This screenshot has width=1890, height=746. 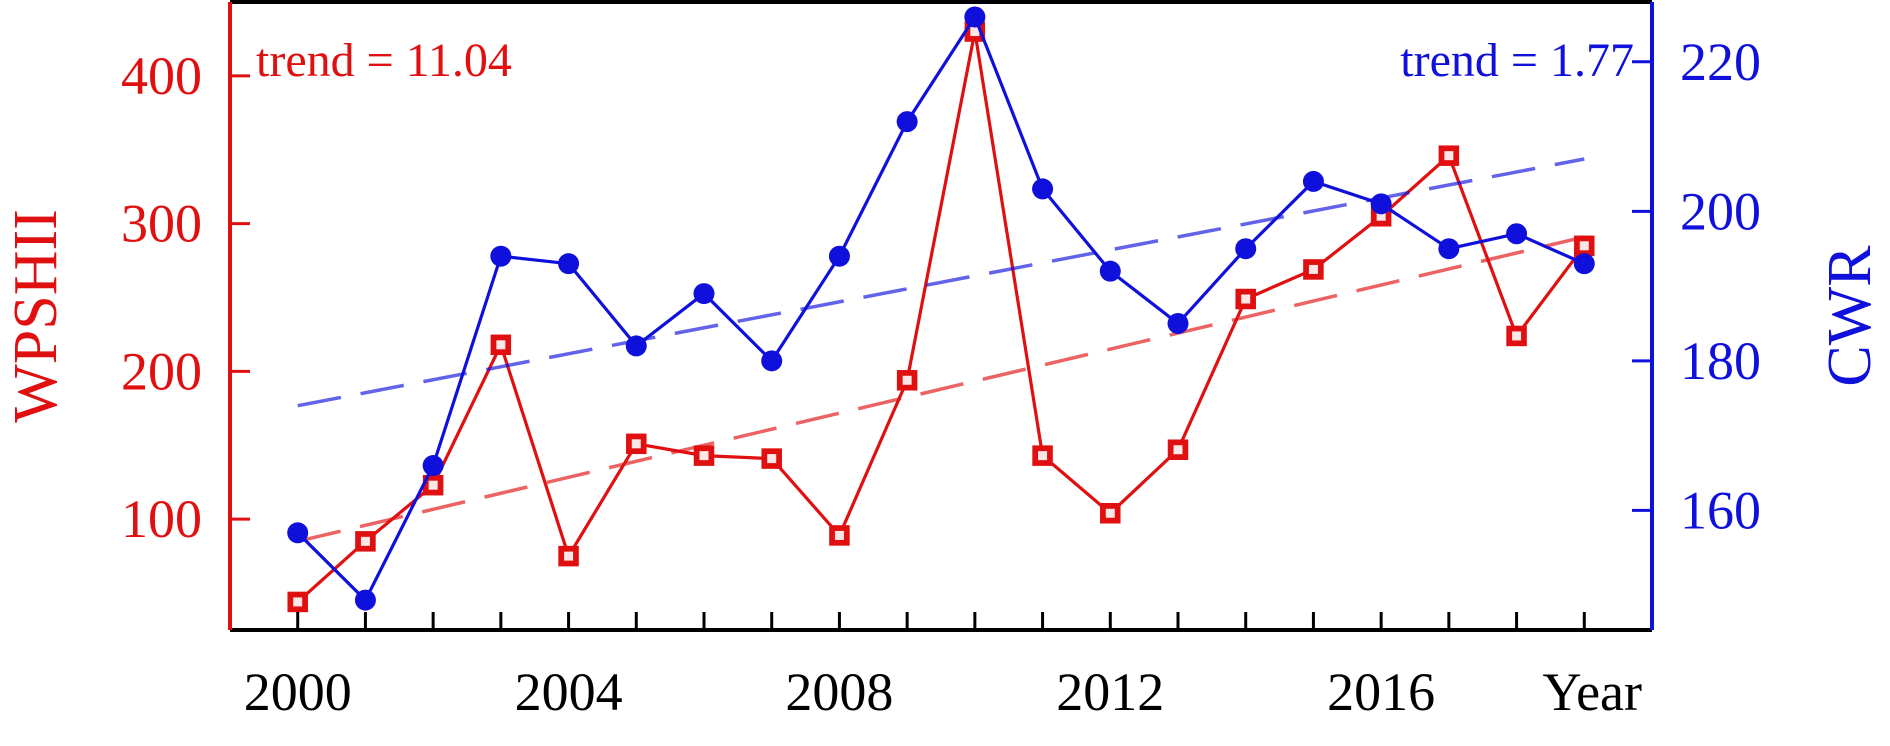 What do you see at coordinates (569, 692) in the screenshot?
I see `x-tick-label: 2004` at bounding box center [569, 692].